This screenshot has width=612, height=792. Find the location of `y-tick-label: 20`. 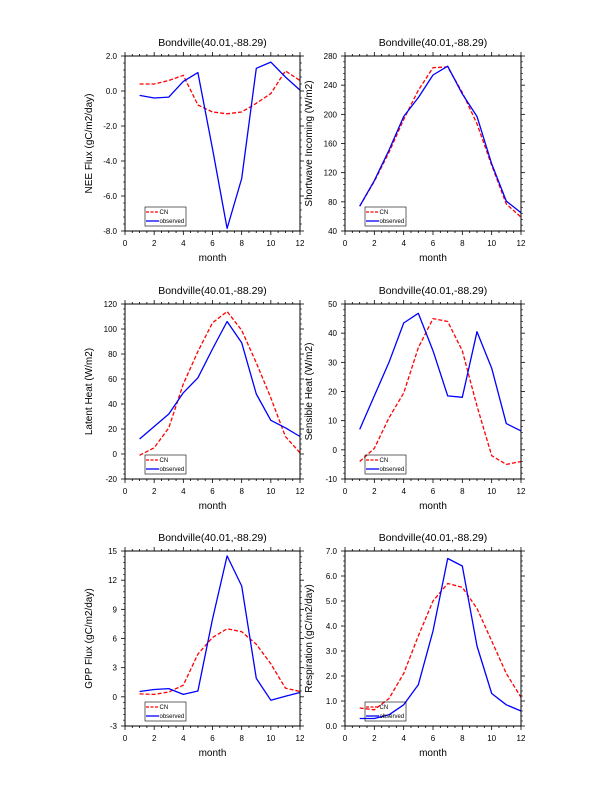

y-tick-label: 20 is located at coordinates (332, 392).